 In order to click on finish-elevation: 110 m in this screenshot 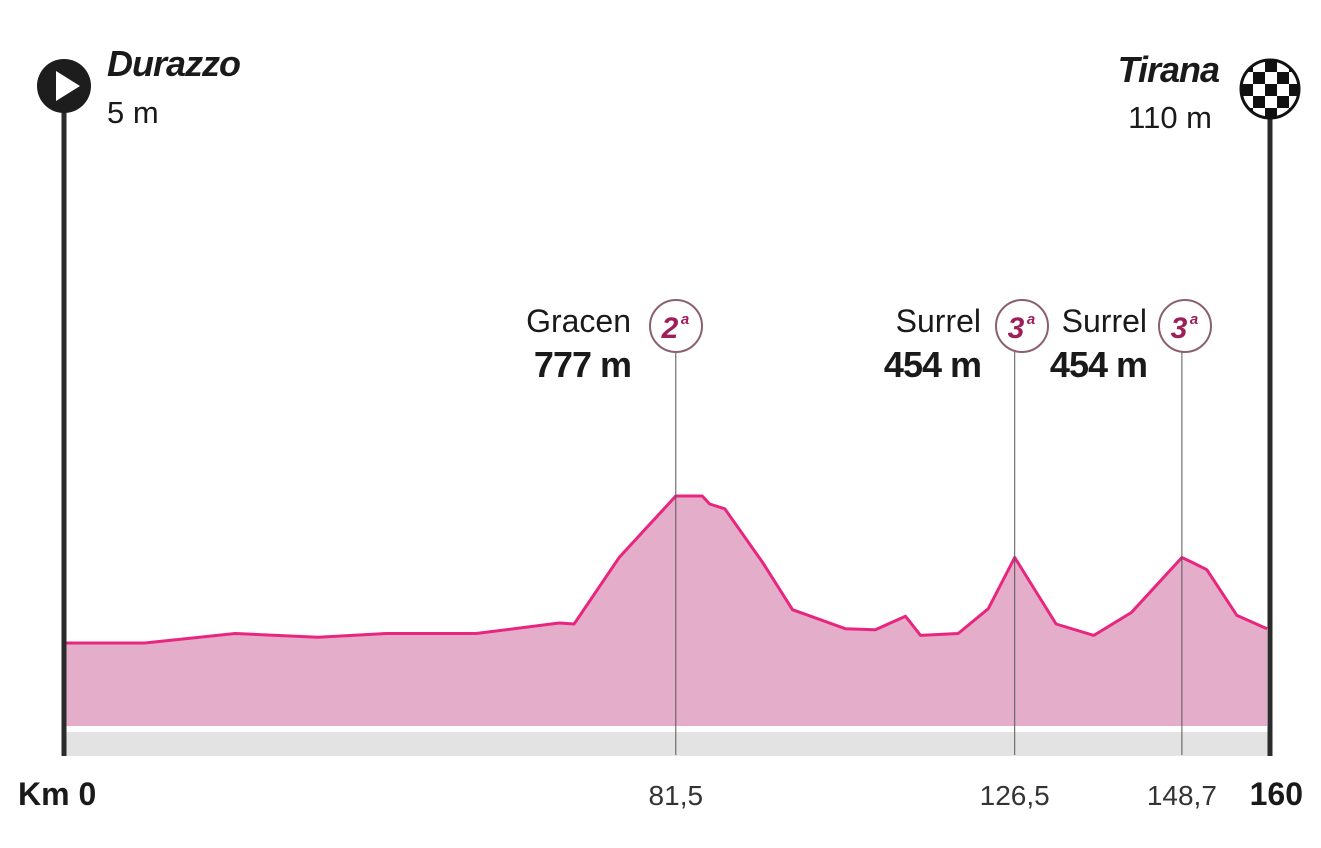, I will do `click(1170, 117)`.